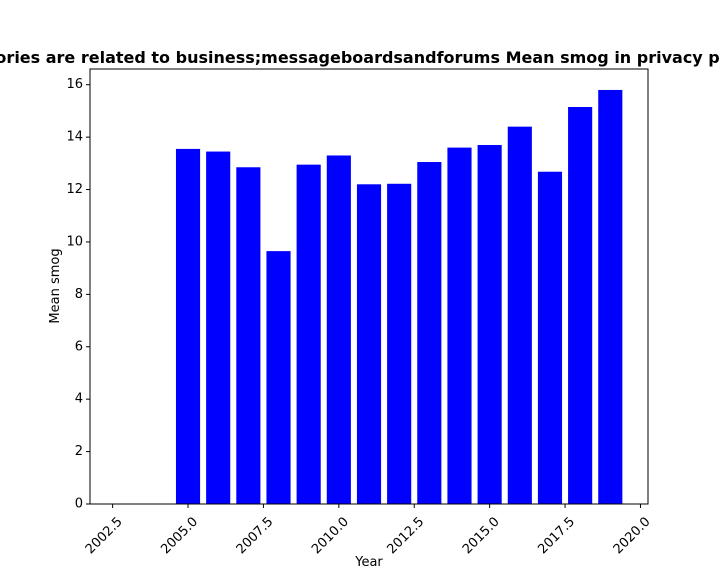 The width and height of the screenshot is (720, 576). What do you see at coordinates (481, 535) in the screenshot?
I see `x-tick-label: 2015.0` at bounding box center [481, 535].